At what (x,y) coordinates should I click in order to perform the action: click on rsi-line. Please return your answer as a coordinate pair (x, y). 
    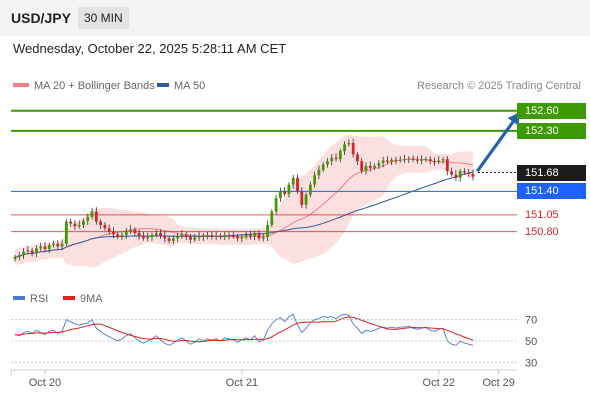
    Looking at the image, I should click on (244, 329).